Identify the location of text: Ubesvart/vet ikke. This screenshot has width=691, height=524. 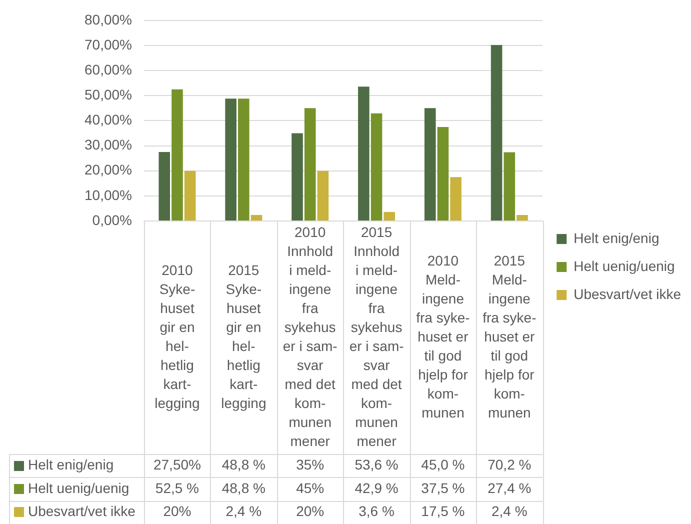
(82, 511).